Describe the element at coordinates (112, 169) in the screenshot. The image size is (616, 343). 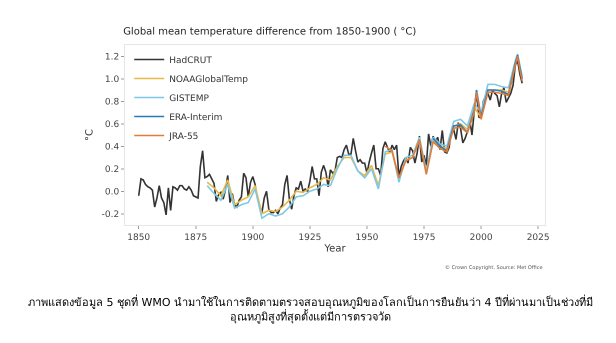
I see `y-tick-label: 0.2` at that location.